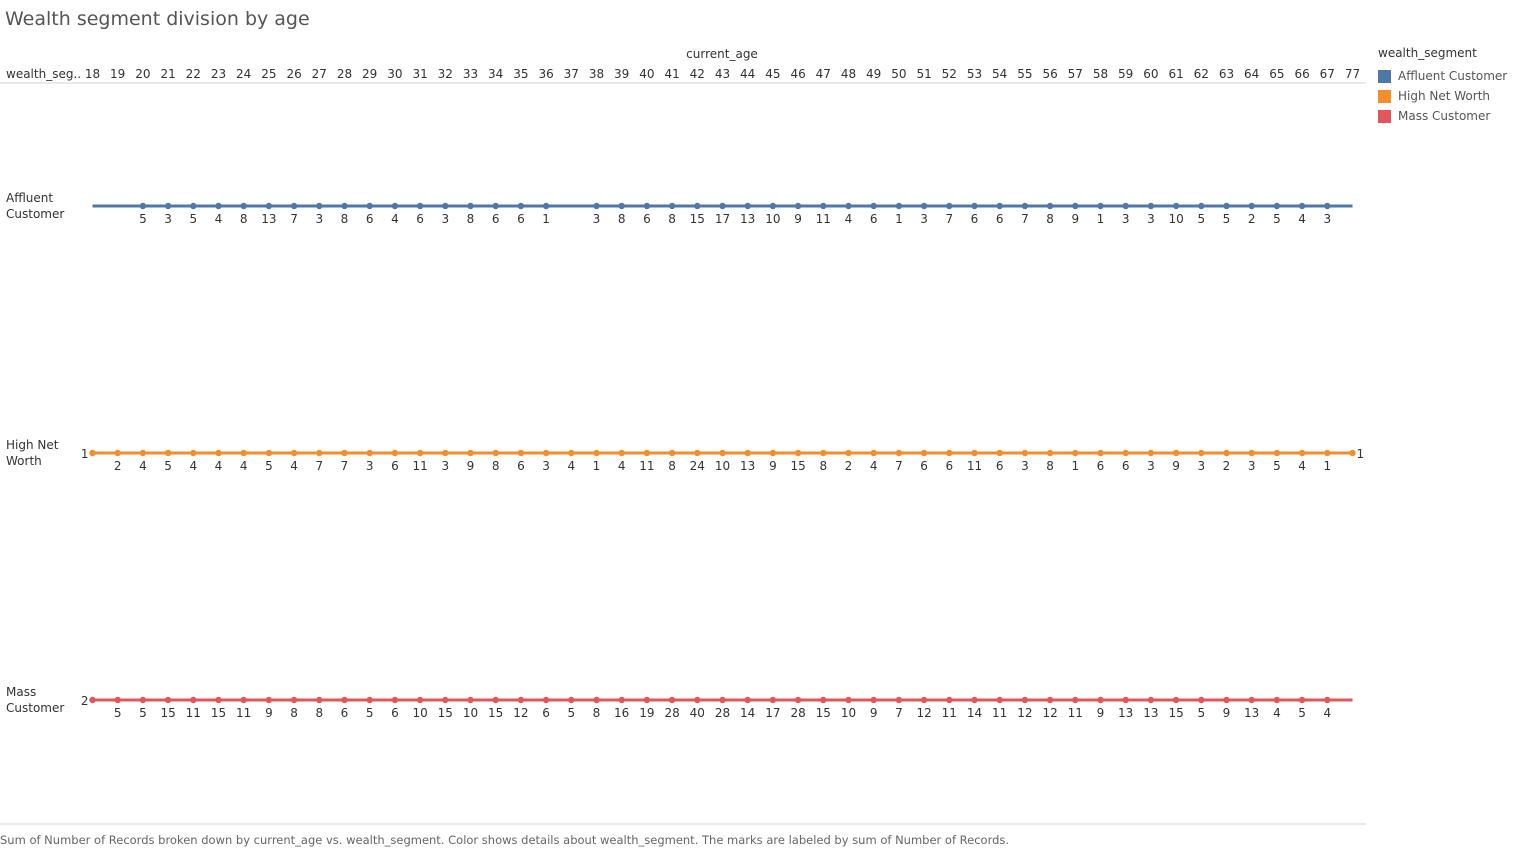 Image resolution: width=1517 pixels, height=849 pixels. Describe the element at coordinates (43, 74) in the screenshot. I see `row-header-label: wealth_seg..` at that location.